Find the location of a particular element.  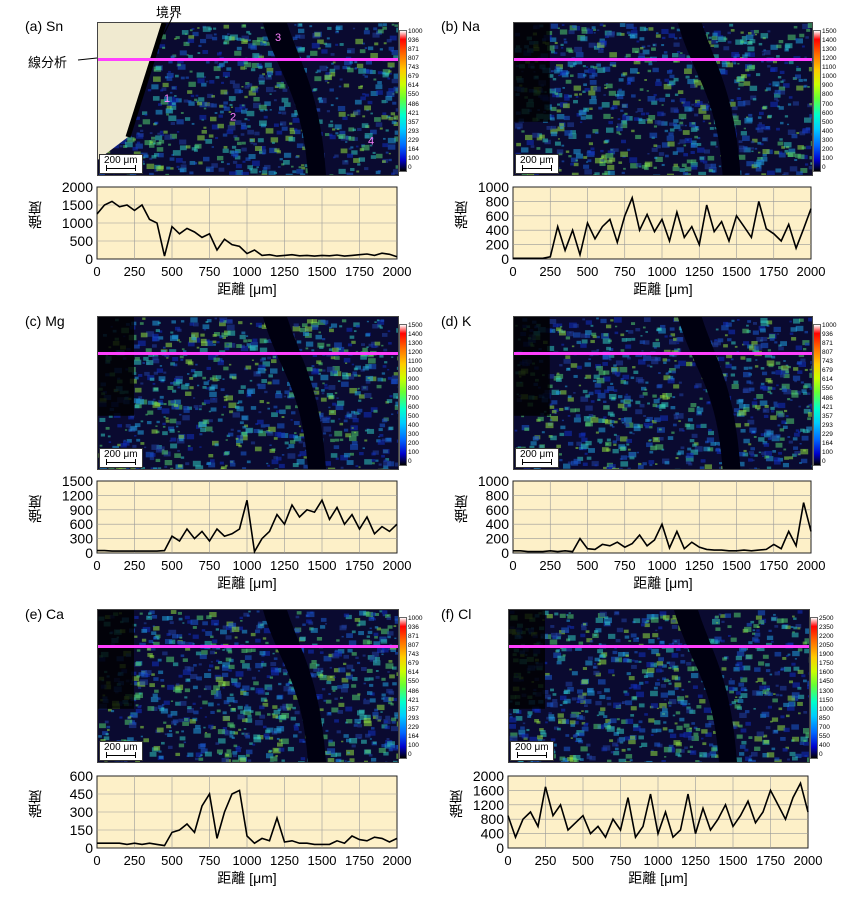

colorbar-tick: 357 is located at coordinates (413, 709).